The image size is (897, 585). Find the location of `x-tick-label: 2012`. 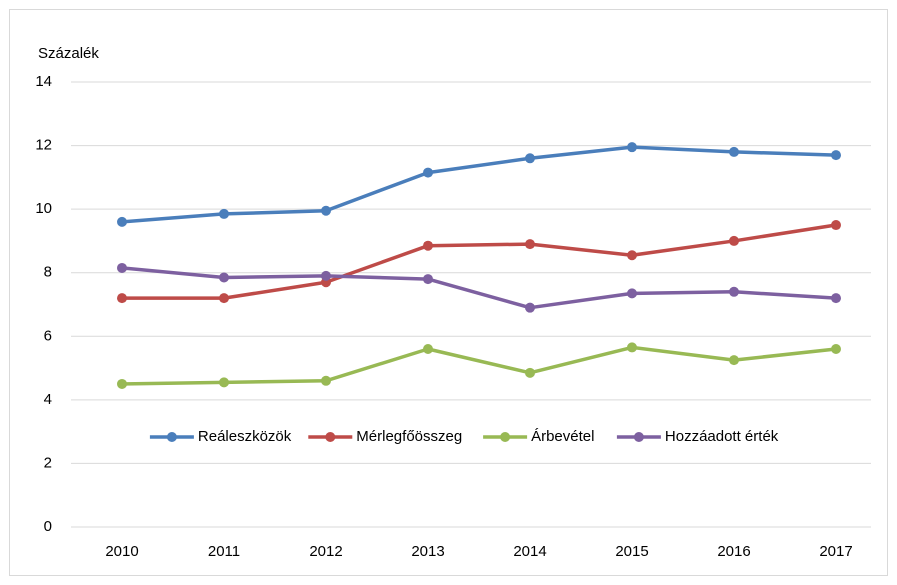

x-tick-label: 2012 is located at coordinates (325, 551).